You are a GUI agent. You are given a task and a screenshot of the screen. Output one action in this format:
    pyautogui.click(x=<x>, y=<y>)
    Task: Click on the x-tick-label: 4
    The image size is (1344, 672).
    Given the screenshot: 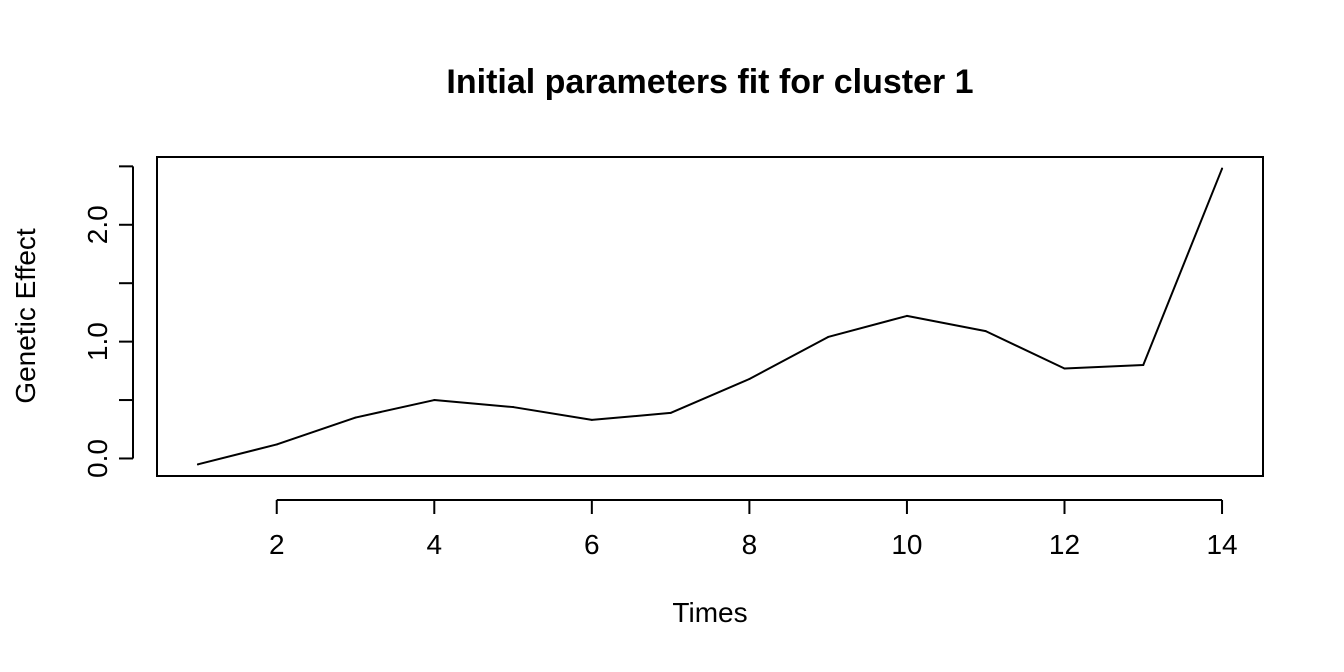 What is the action you would take?
    pyautogui.click(x=434, y=544)
    